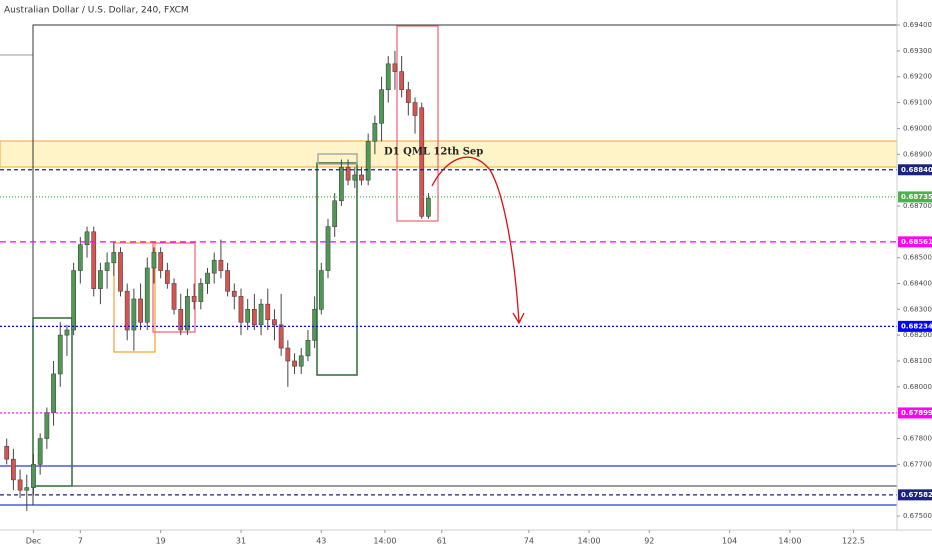 Image resolution: width=932 pixels, height=550 pixels. I want to click on x-tick-label: 74, so click(529, 541).